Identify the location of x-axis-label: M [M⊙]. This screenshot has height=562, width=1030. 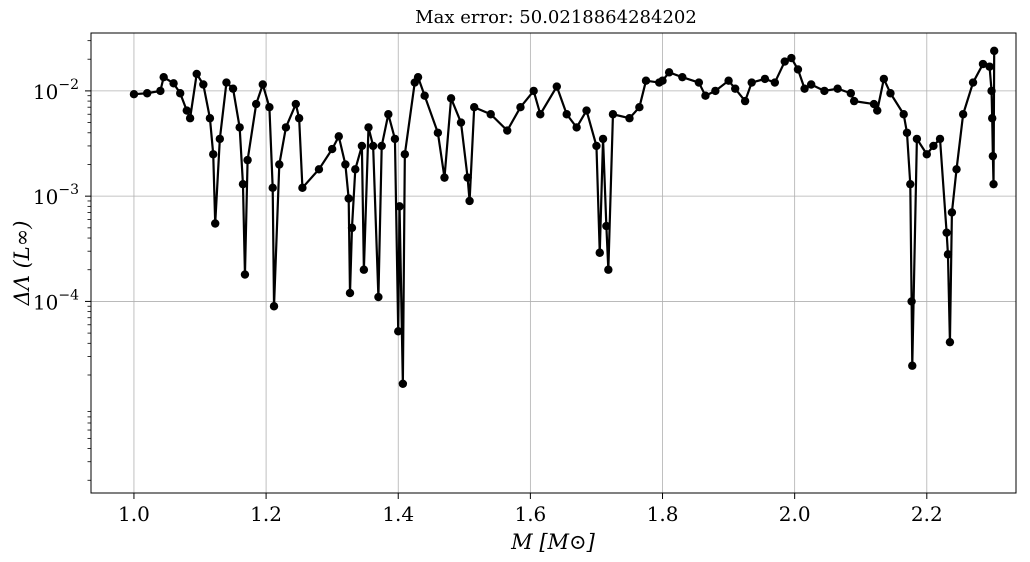
(552, 542).